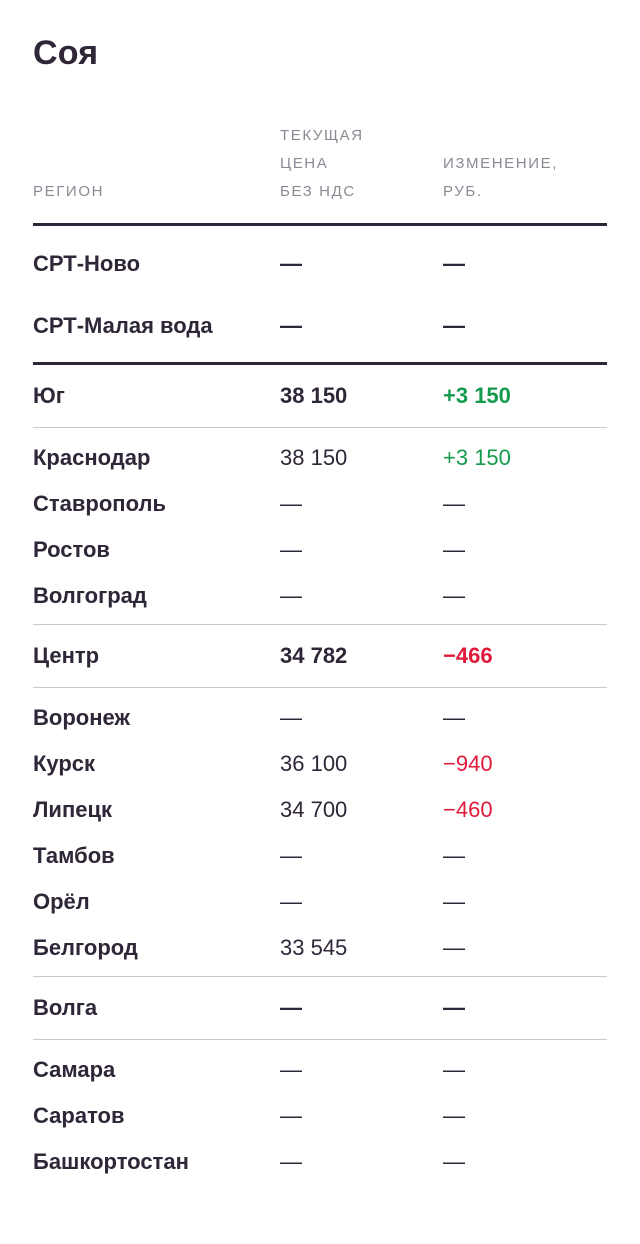 This screenshot has height=1244, width=640. What do you see at coordinates (92, 457) in the screenshot?
I see `region-cell: Краснодар` at bounding box center [92, 457].